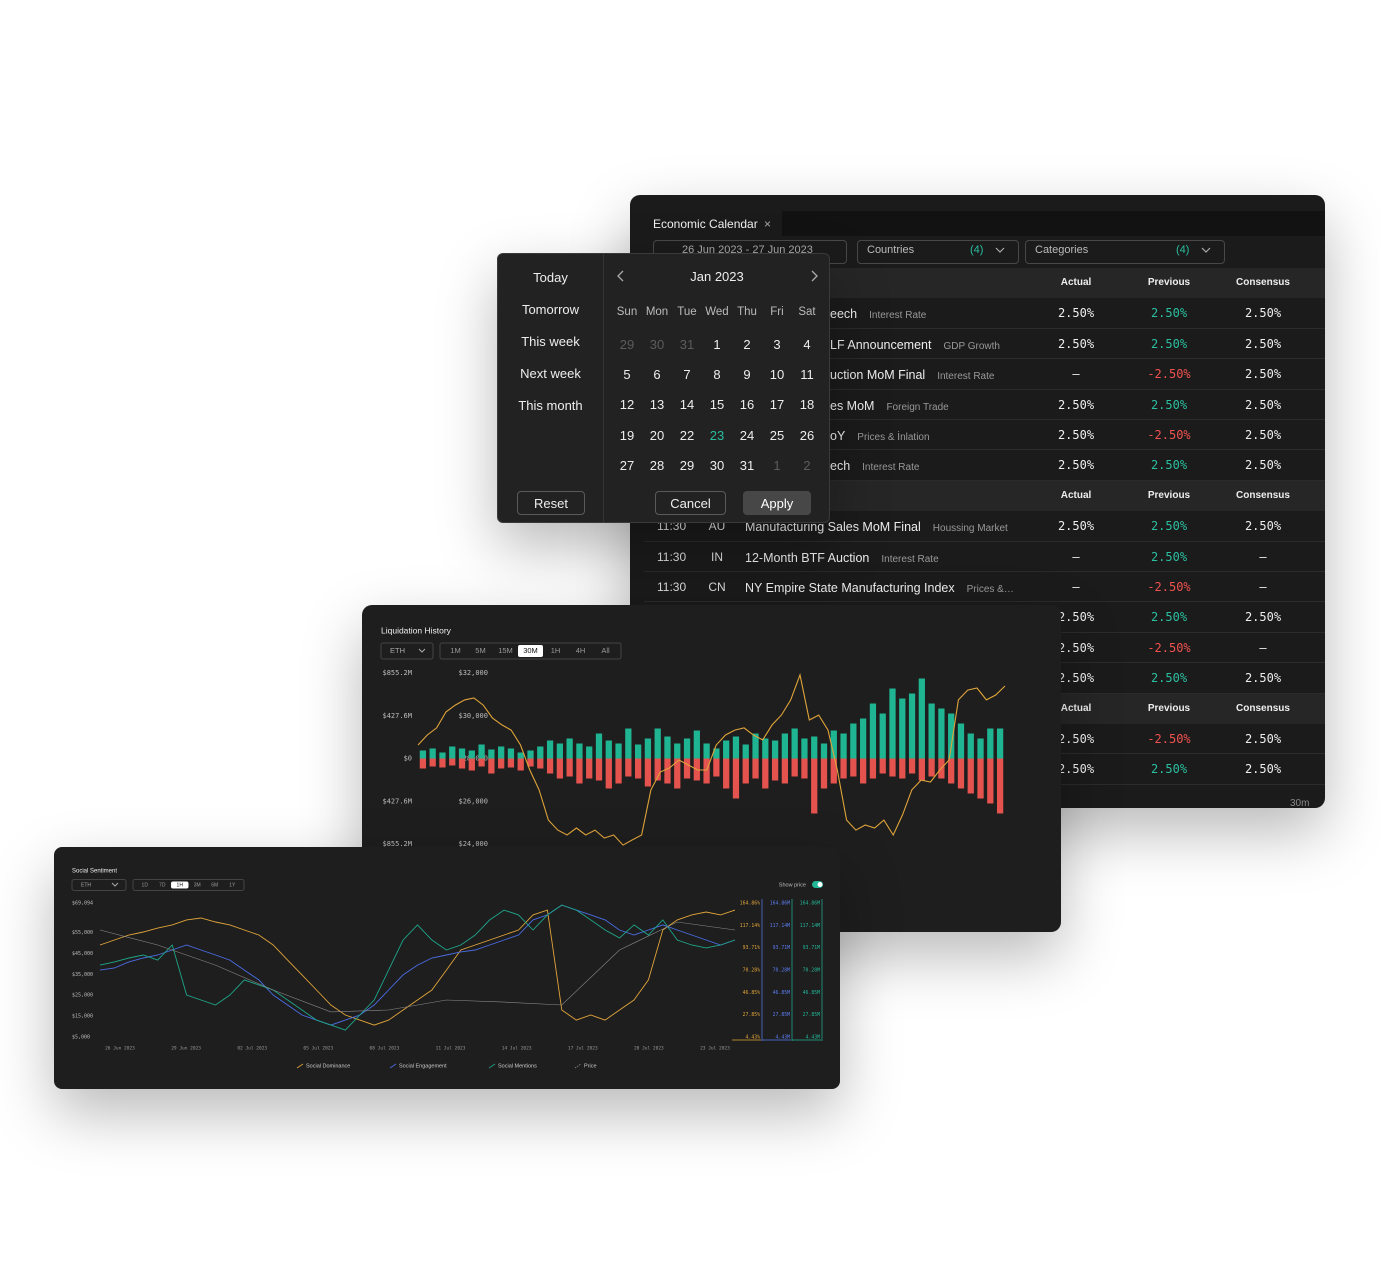  I want to click on timeframe-option: 4H, so click(581, 650).